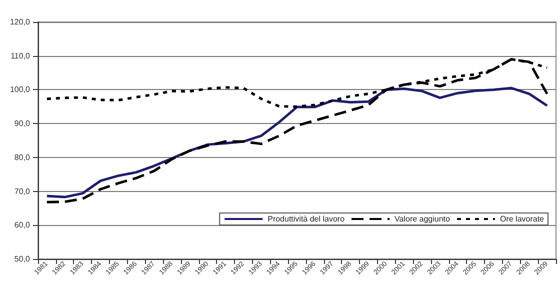  What do you see at coordinates (522, 219) in the screenshot?
I see `legend-label: Ore lavorate` at bounding box center [522, 219].